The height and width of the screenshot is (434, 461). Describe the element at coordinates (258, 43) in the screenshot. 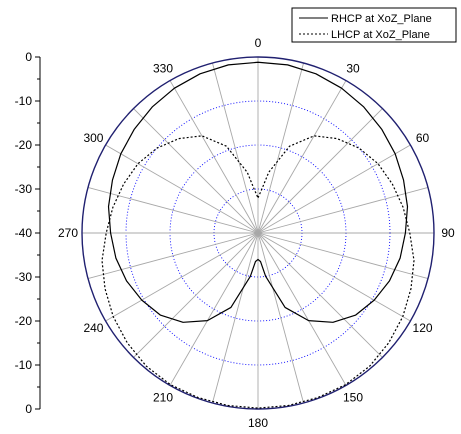

I see `angle-label-0: 0` at that location.